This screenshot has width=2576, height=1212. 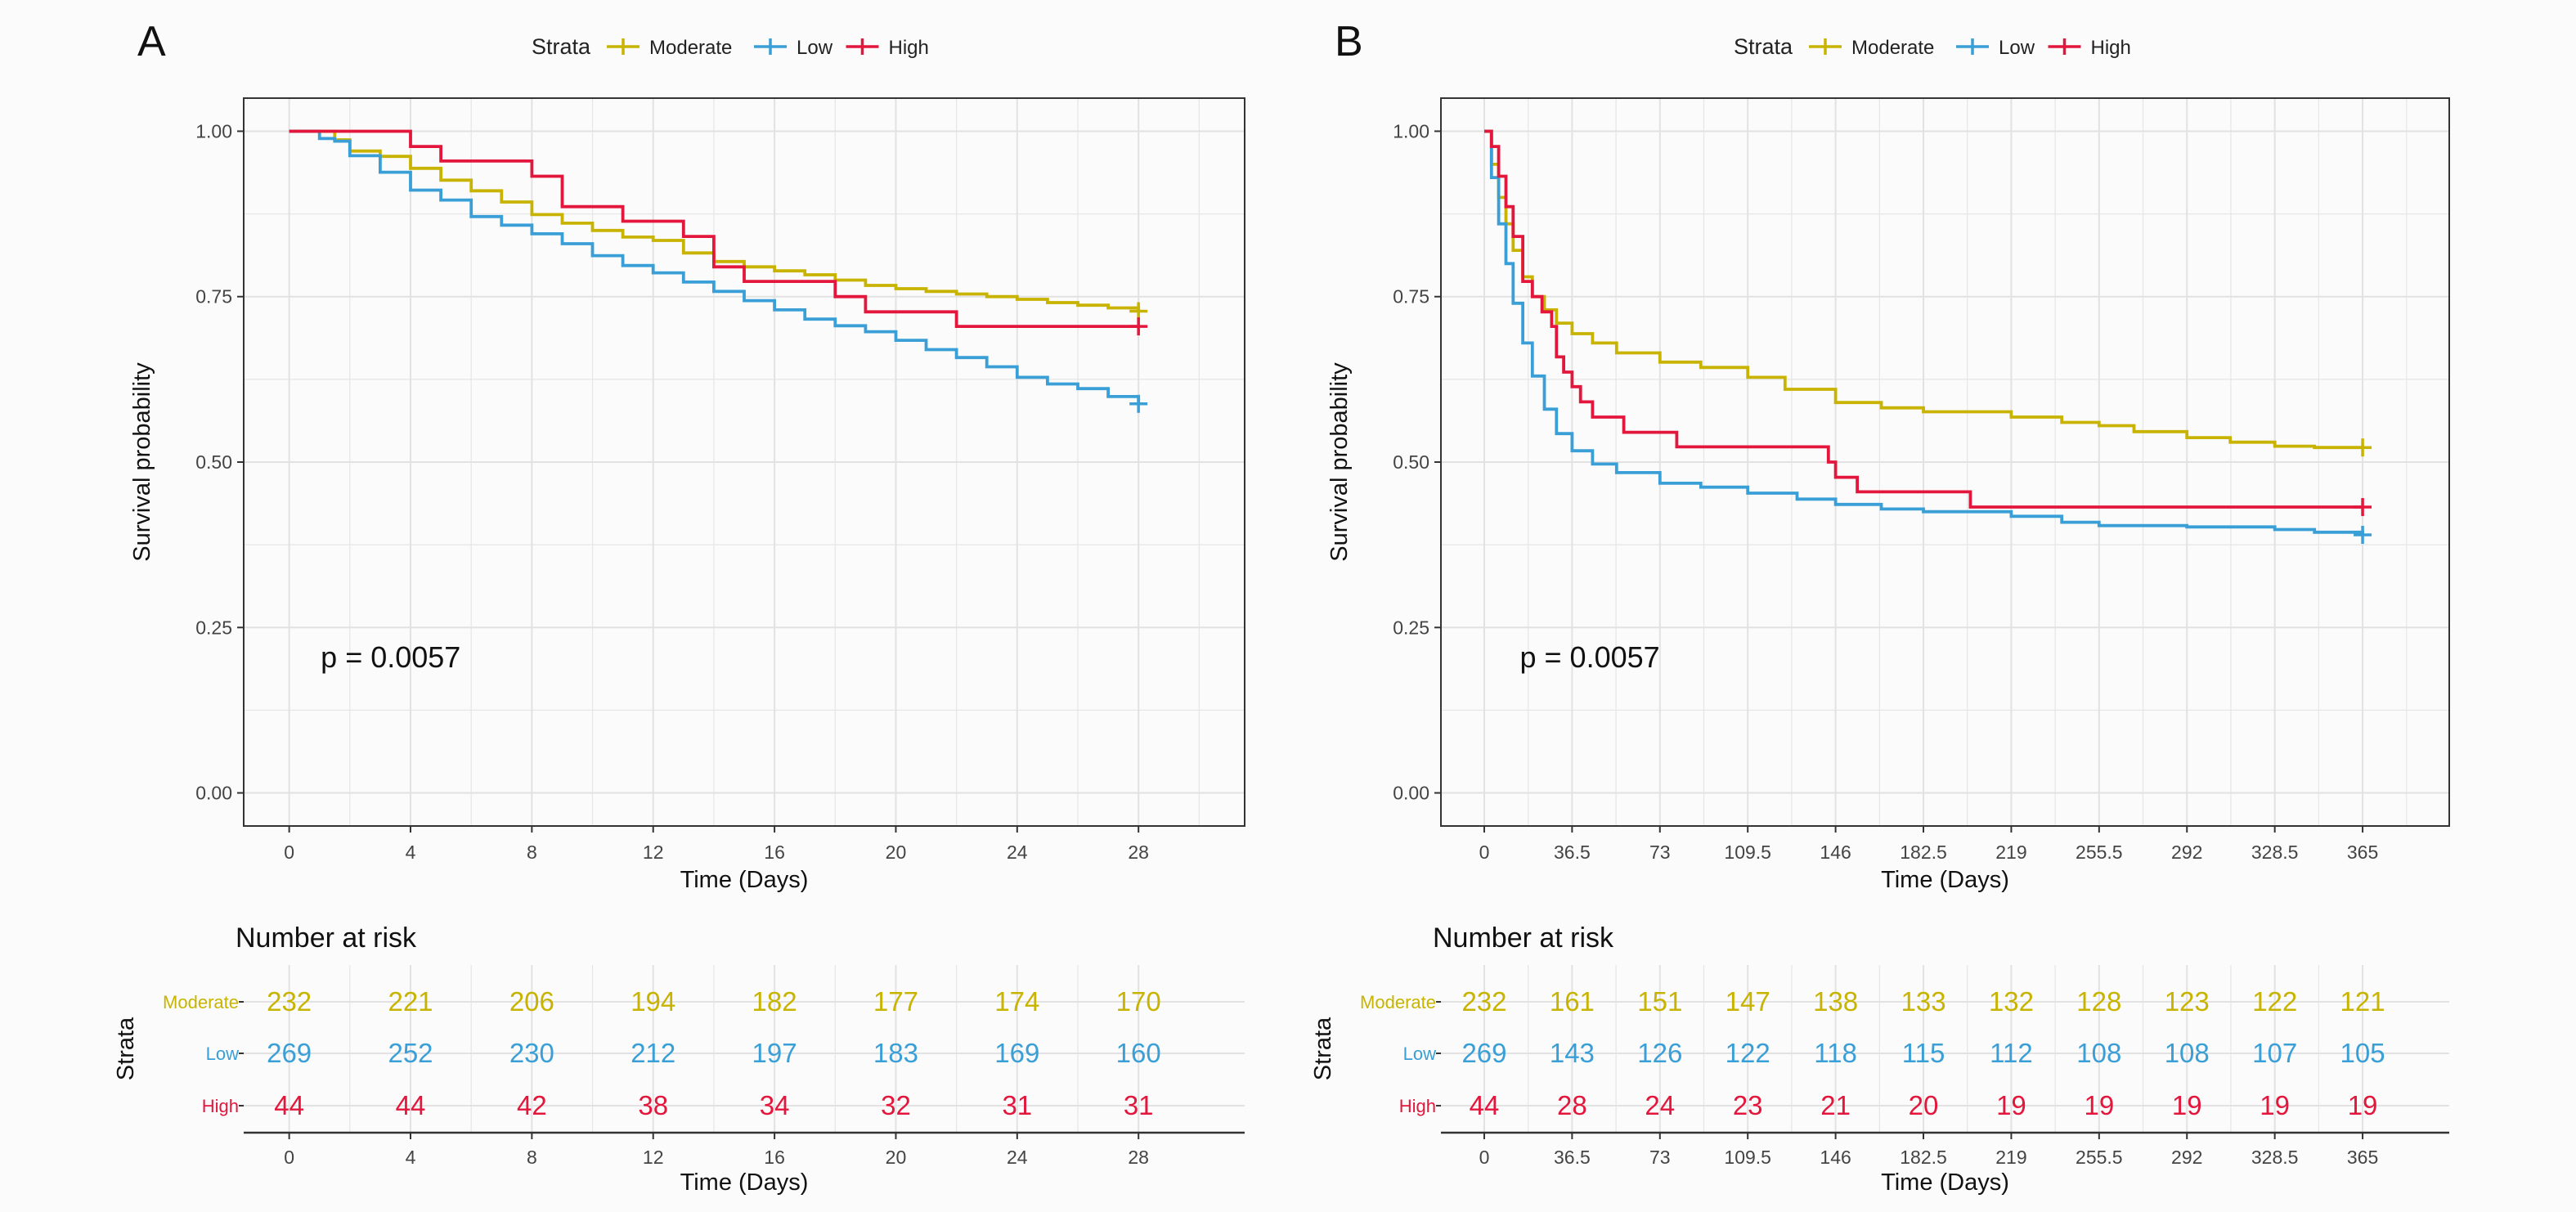 What do you see at coordinates (221, 1106) in the screenshot?
I see `risk-row-label-high: High` at bounding box center [221, 1106].